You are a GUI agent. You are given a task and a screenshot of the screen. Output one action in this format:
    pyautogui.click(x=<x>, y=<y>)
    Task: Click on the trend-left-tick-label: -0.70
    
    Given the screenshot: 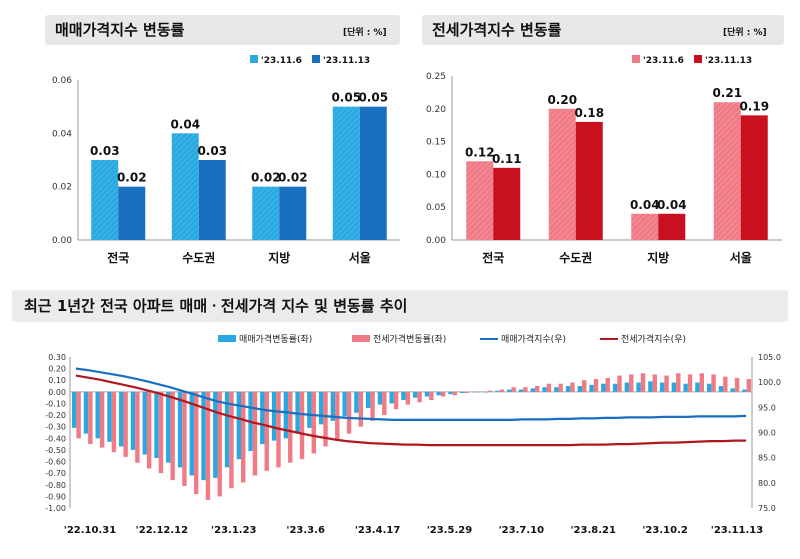 What is the action you would take?
    pyautogui.click(x=55, y=473)
    